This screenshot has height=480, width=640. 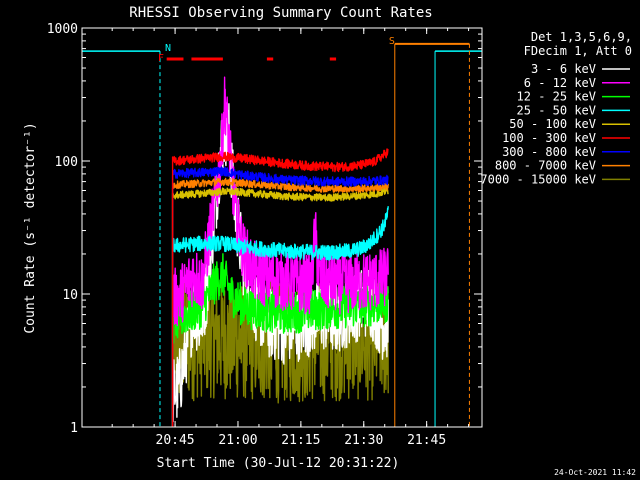 I want to click on x-tick-label-2: 21:15, so click(x=300, y=440).